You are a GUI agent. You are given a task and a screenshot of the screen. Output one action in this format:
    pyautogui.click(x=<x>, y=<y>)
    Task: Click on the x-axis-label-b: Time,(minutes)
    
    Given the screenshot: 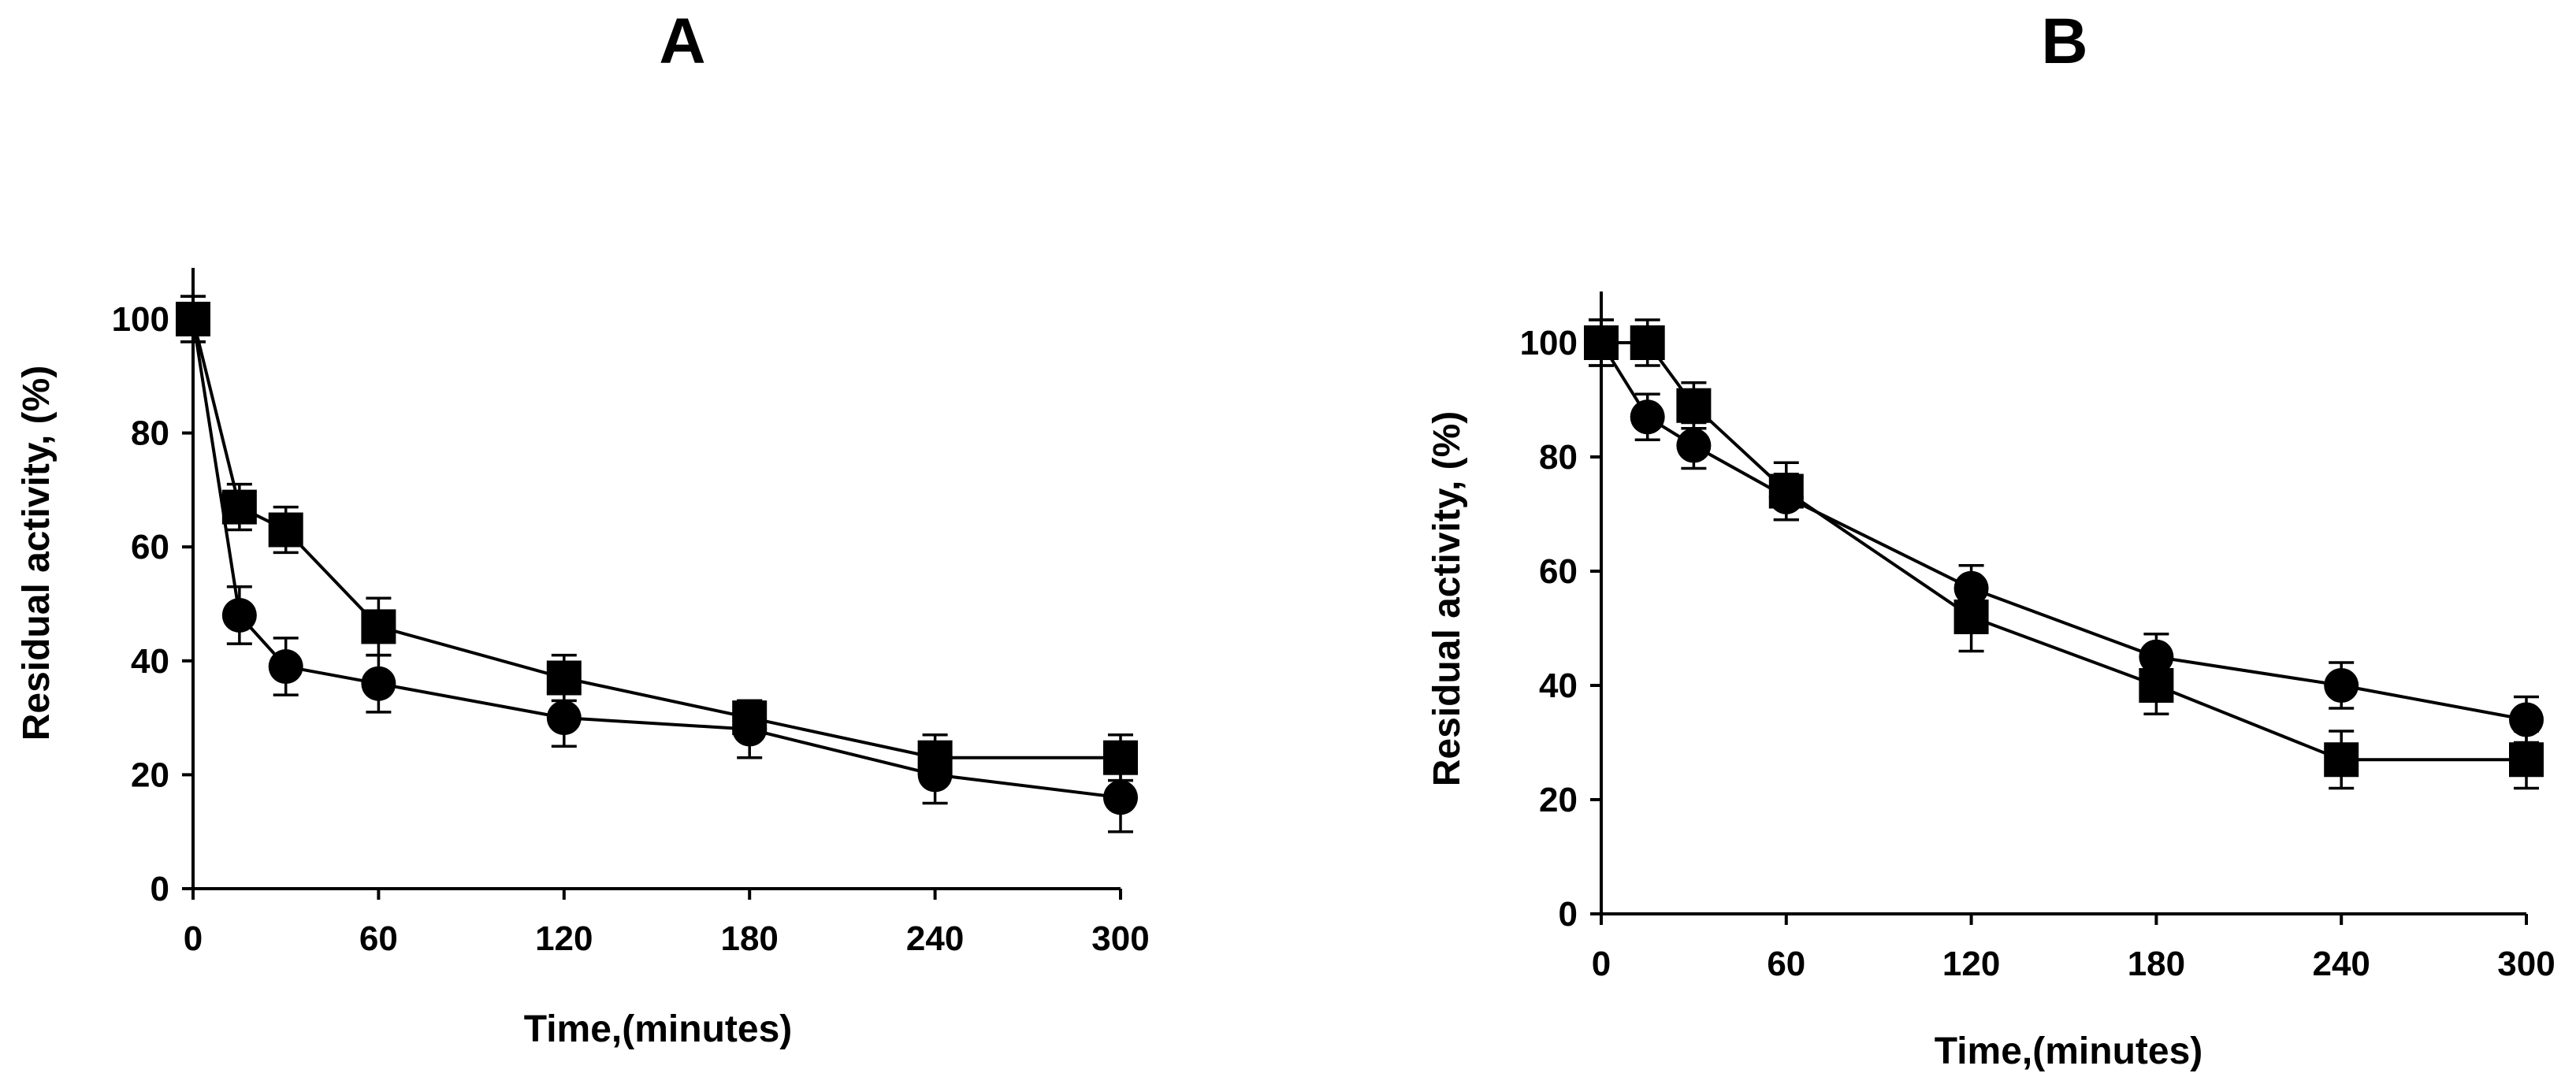 What is the action you would take?
    pyautogui.click(x=2069, y=1051)
    